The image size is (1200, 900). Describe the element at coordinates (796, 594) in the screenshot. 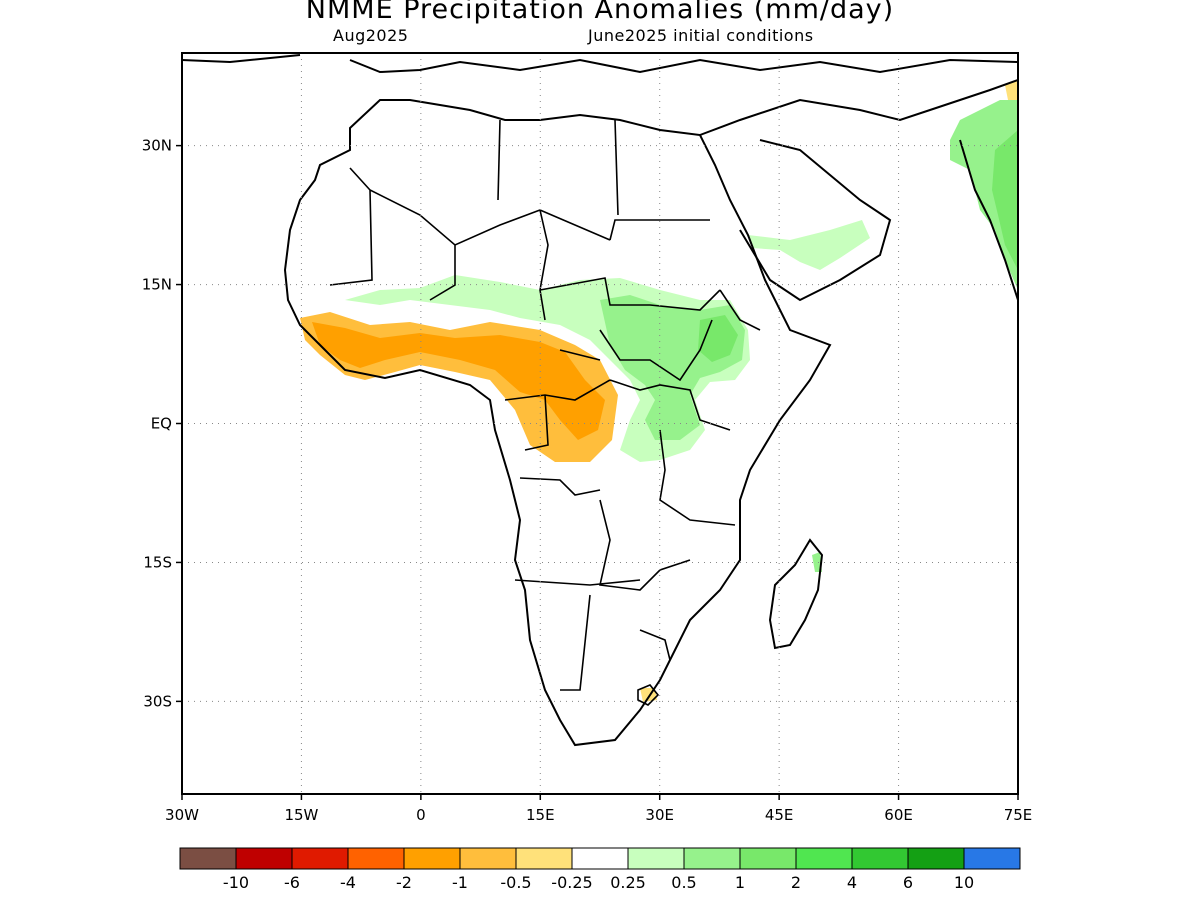

I see `madagascar` at that location.